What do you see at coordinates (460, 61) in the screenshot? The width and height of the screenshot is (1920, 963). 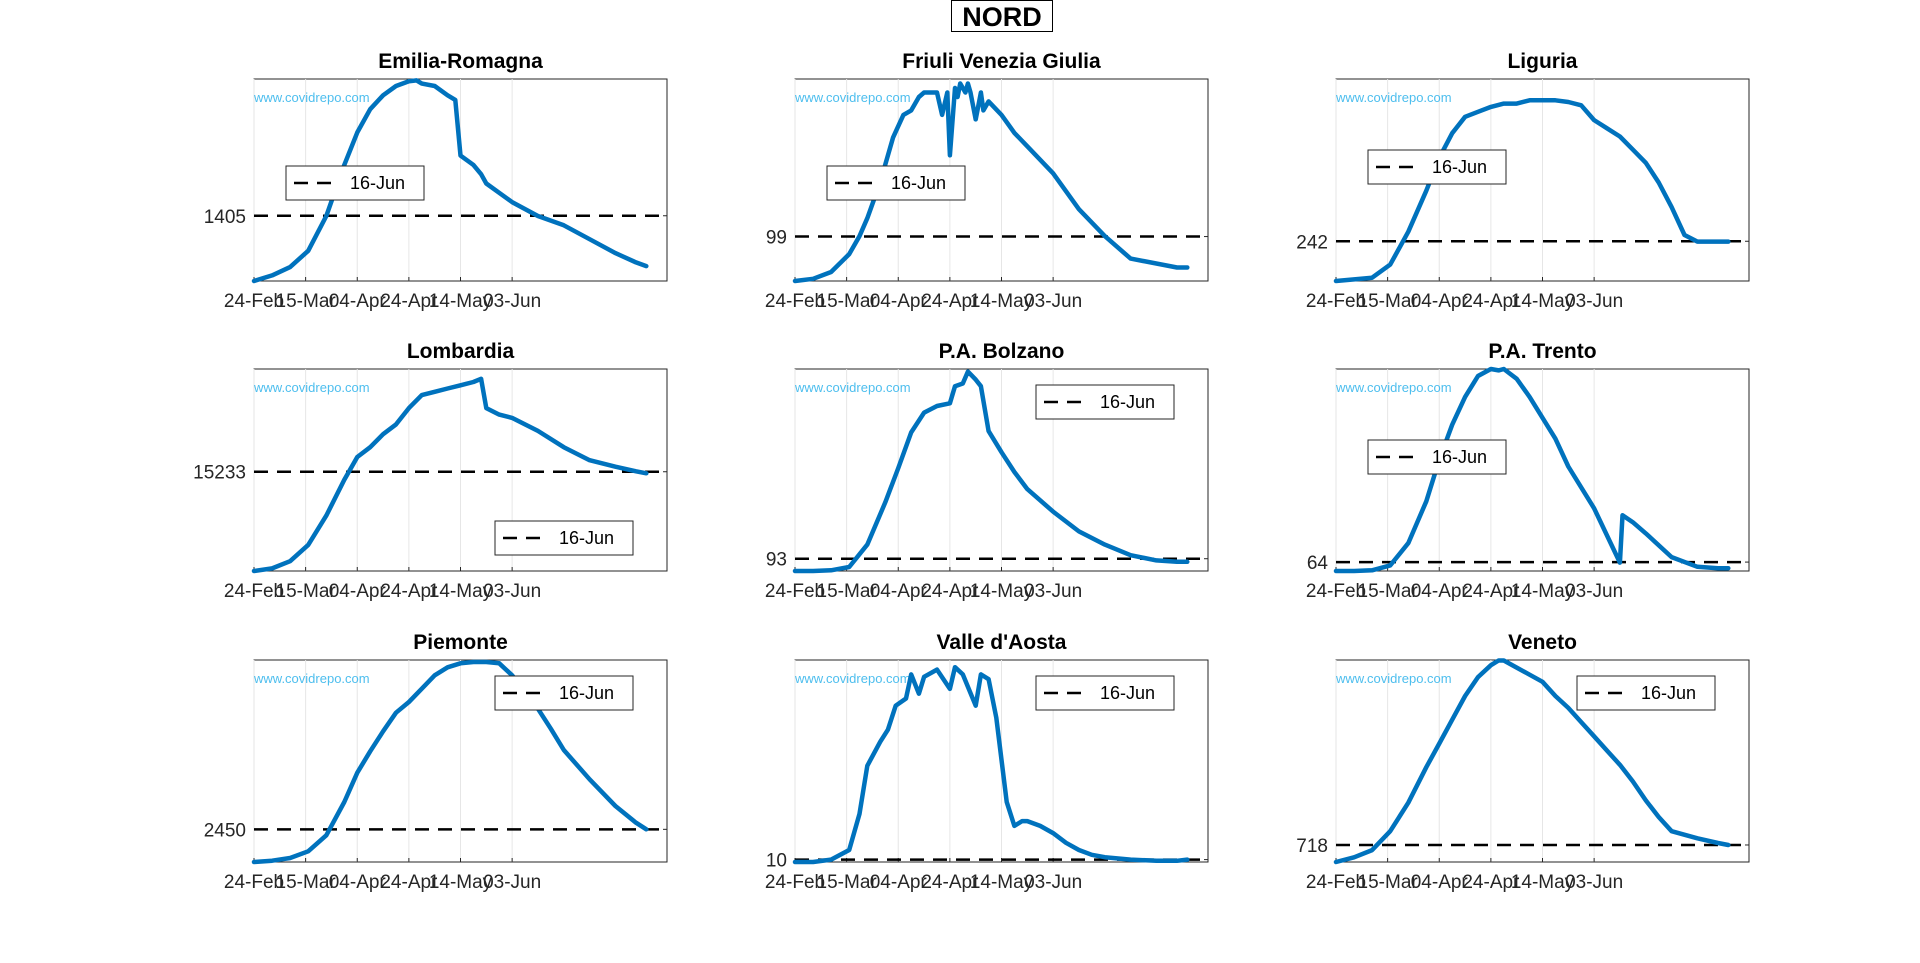 I see `chart-title: Emilia-Romagna` at bounding box center [460, 61].